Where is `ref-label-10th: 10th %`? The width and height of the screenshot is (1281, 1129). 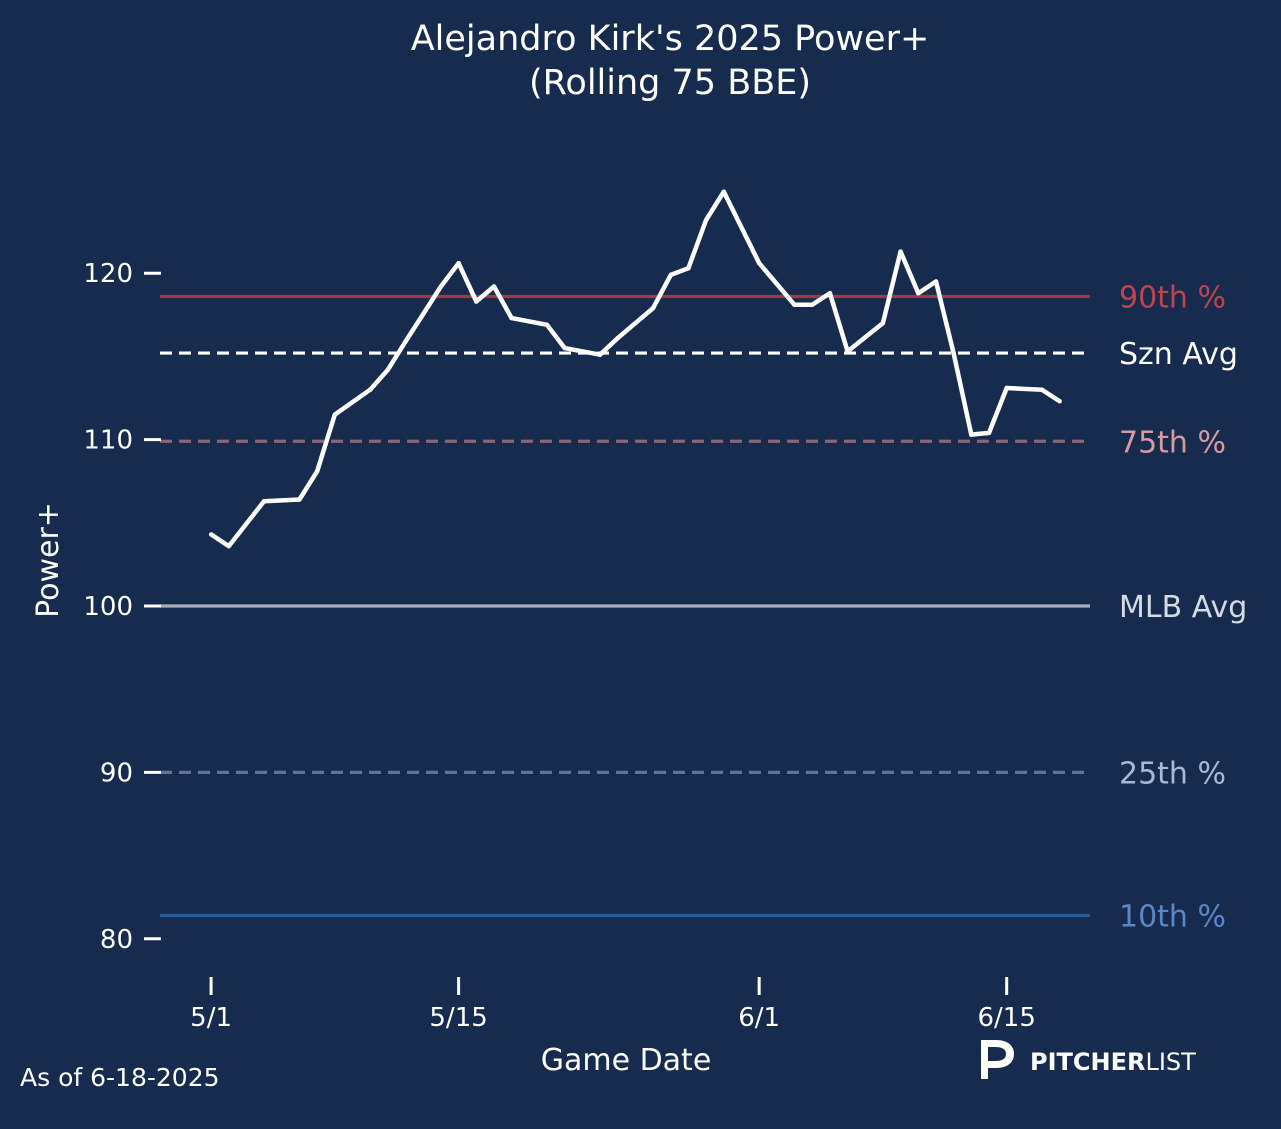
ref-label-10th: 10th % is located at coordinates (1172, 917).